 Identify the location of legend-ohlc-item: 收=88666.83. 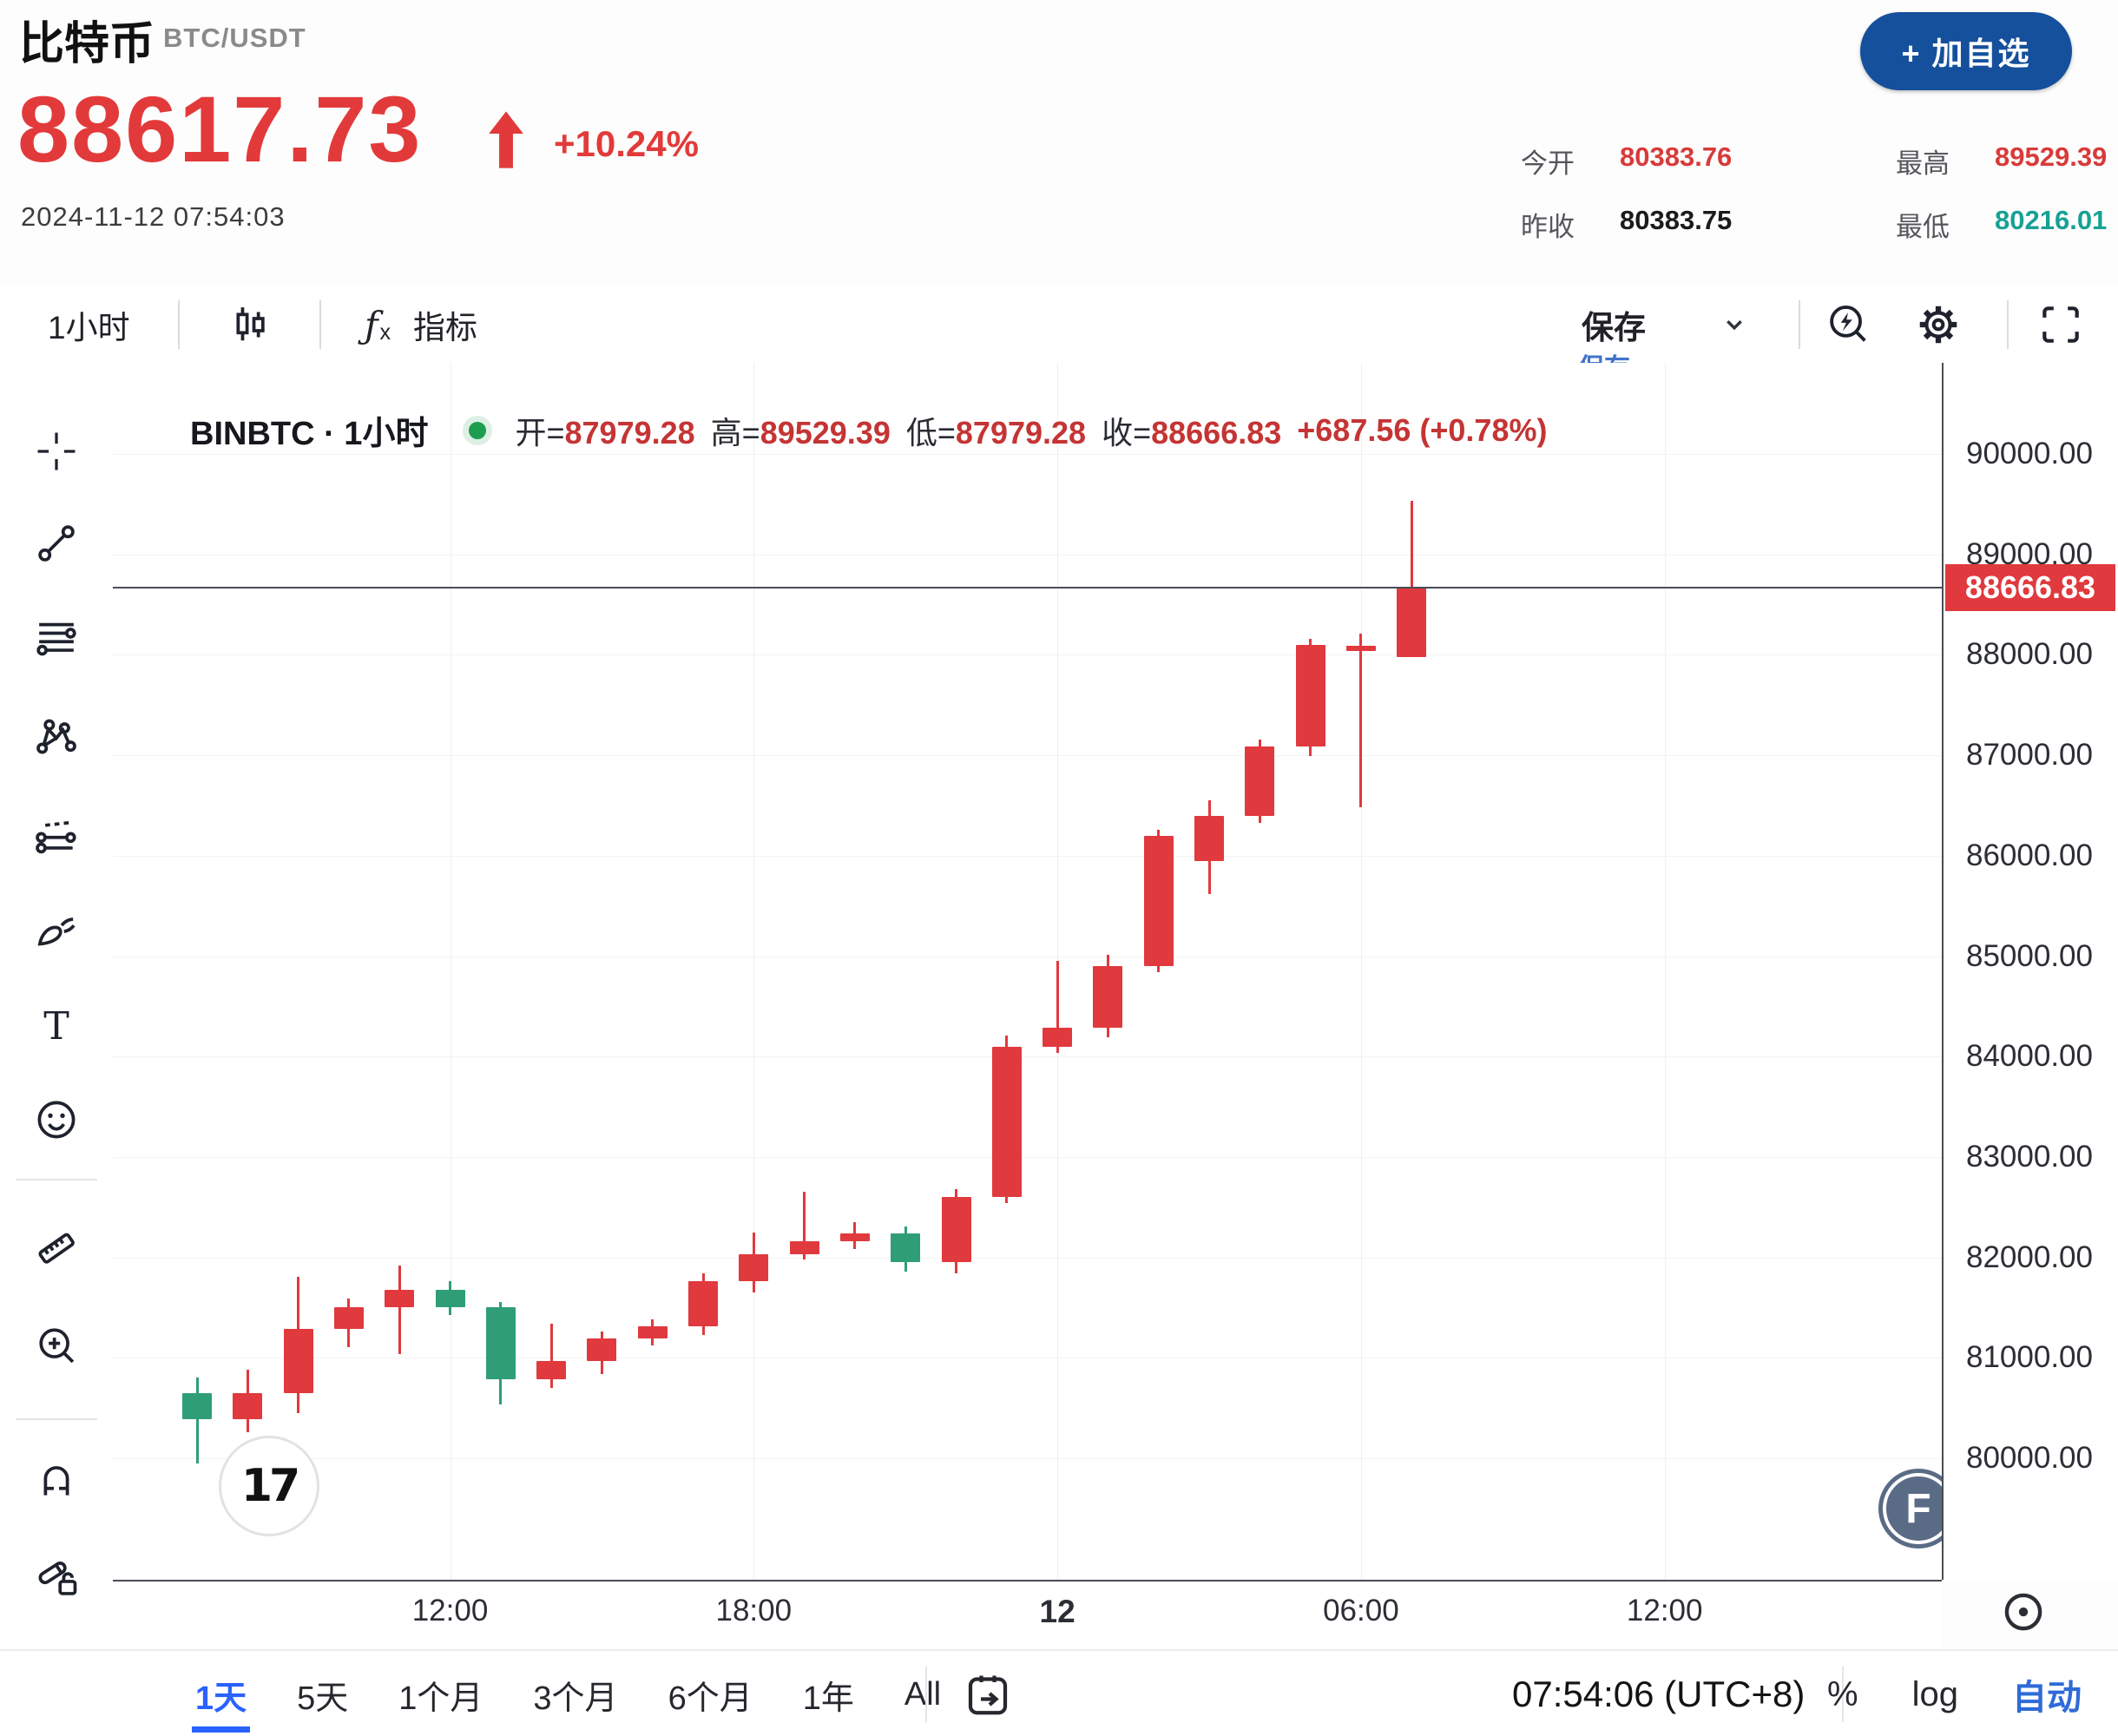
(1192, 432).